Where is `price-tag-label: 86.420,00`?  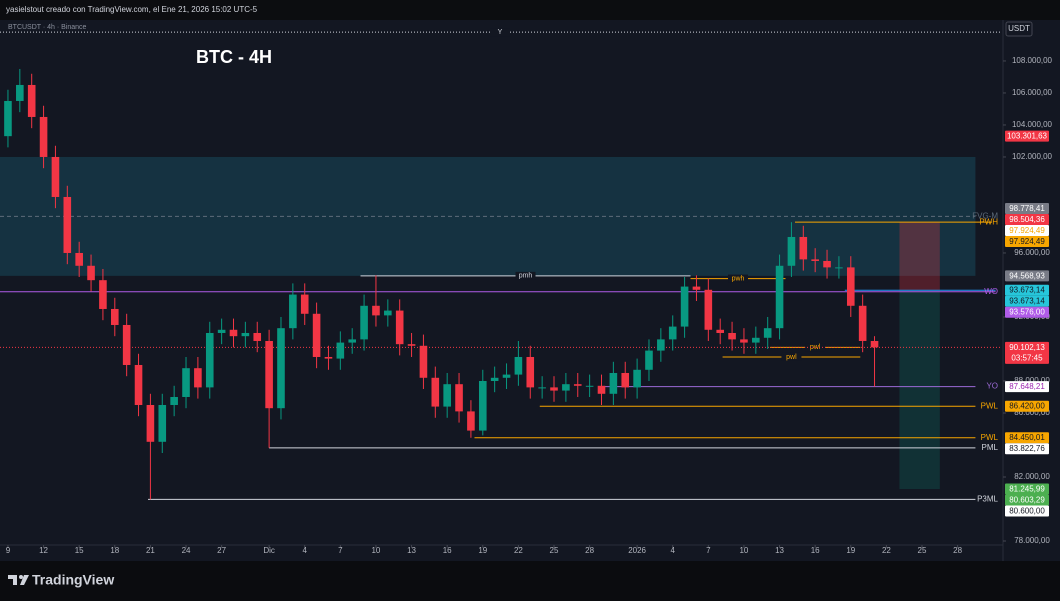 price-tag-label: 86.420,00 is located at coordinates (1027, 406).